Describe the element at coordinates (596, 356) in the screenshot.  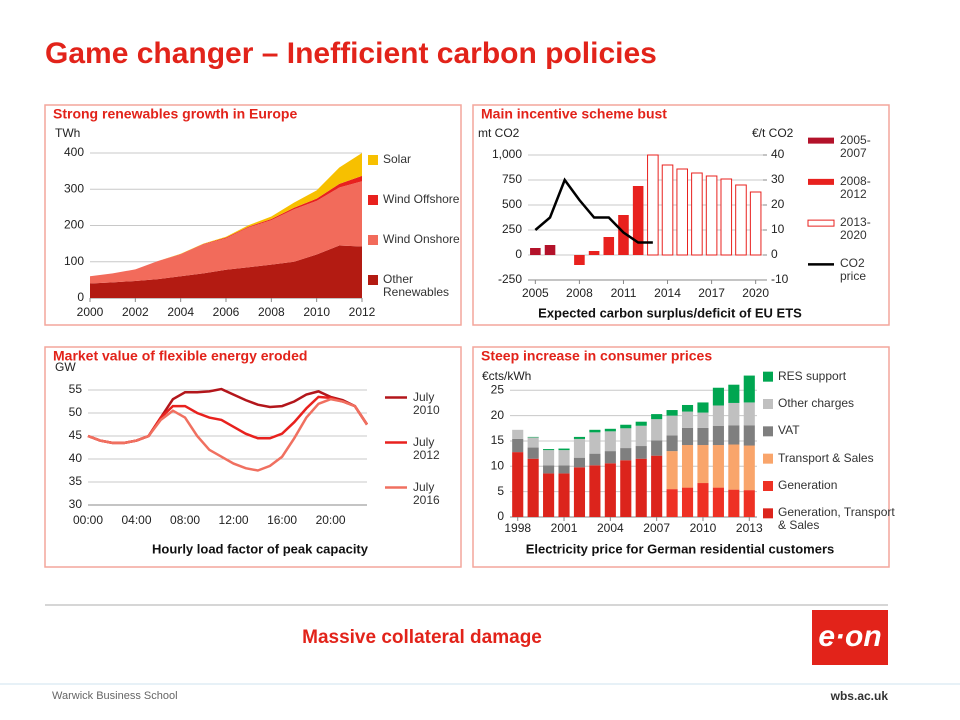
I see `panel-title: Steep increase in consumer prices` at that location.